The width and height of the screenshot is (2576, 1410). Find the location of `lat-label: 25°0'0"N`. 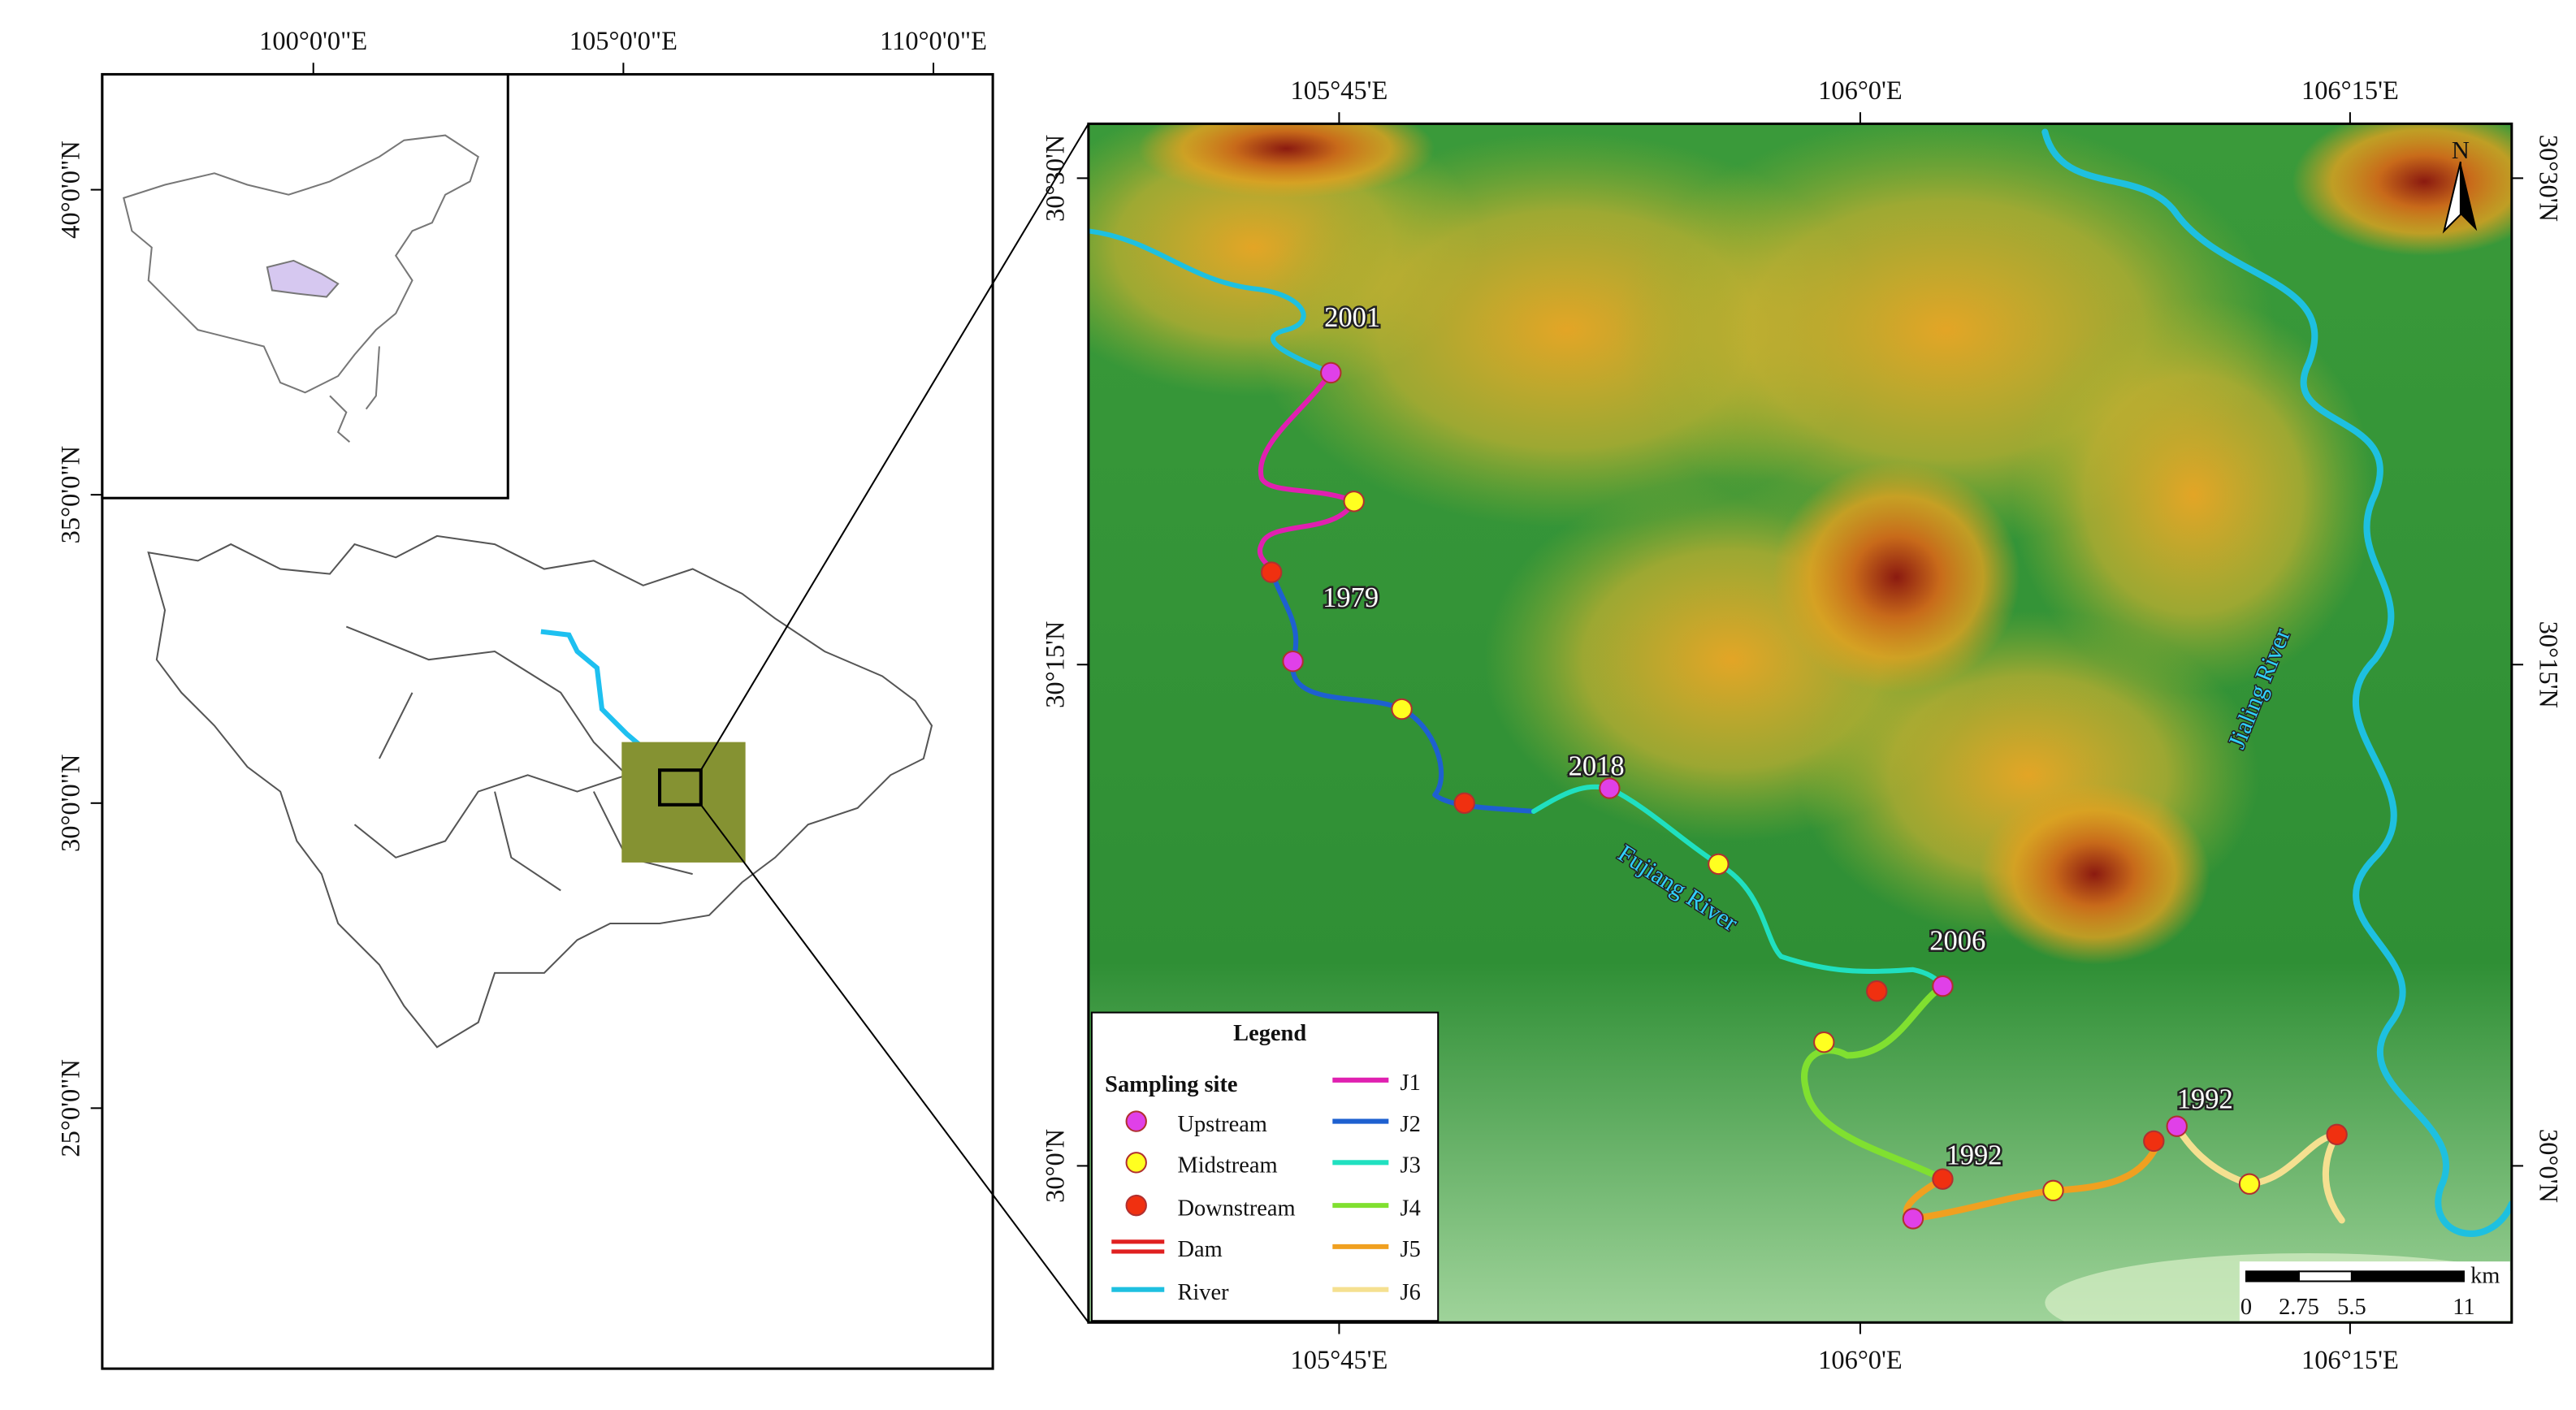

lat-label: 25°0'0"N is located at coordinates (70, 1108).